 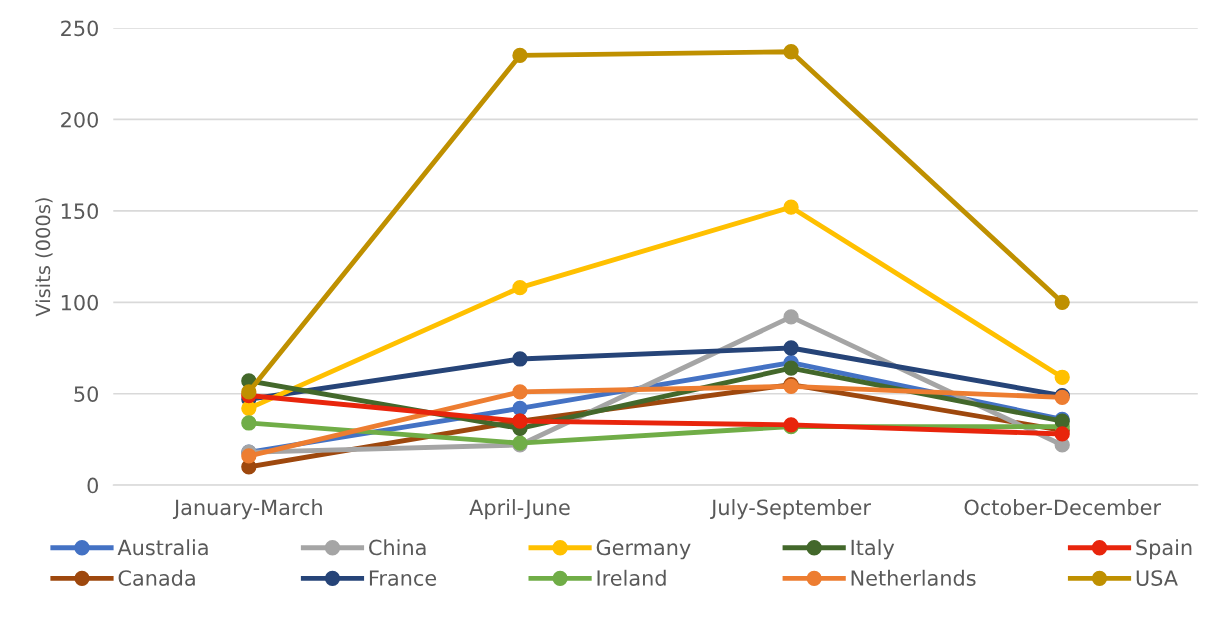 I want to click on y-tick-label: 50, so click(x=86, y=394).